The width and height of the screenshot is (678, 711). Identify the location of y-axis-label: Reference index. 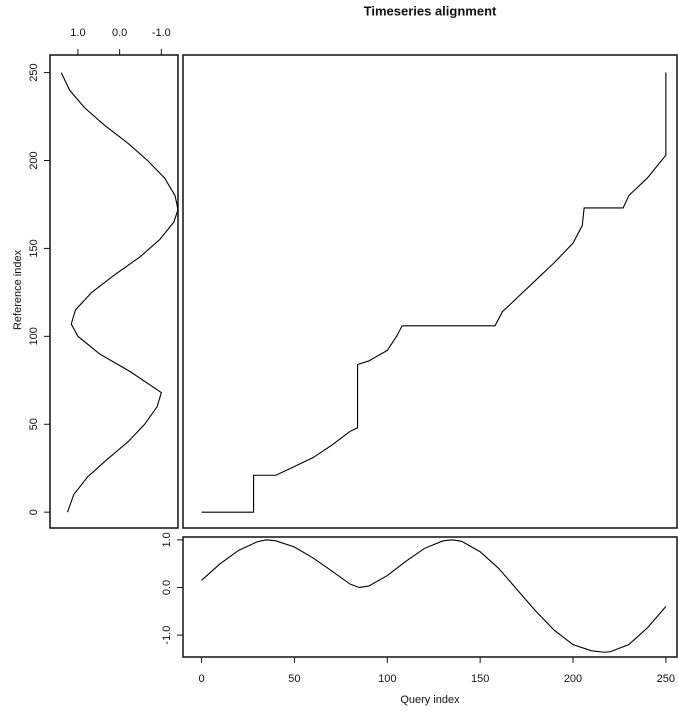
(18, 289).